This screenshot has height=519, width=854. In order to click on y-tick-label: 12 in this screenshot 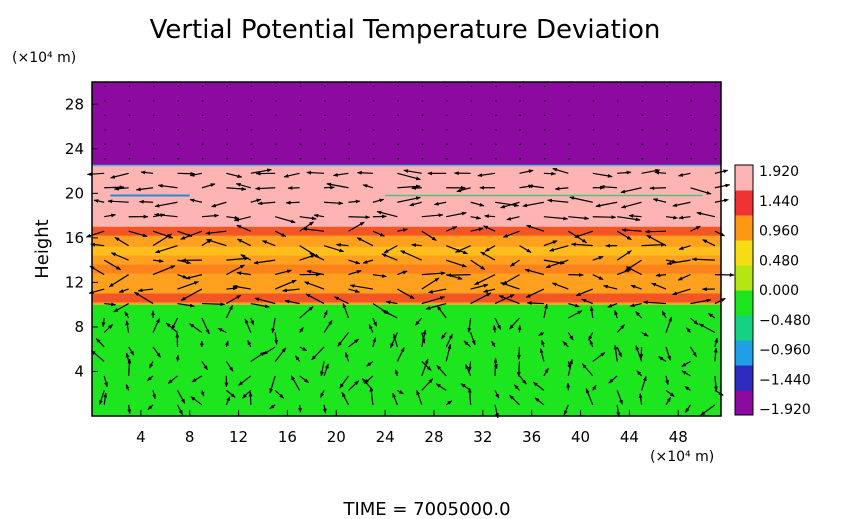, I will do `click(74, 282)`.